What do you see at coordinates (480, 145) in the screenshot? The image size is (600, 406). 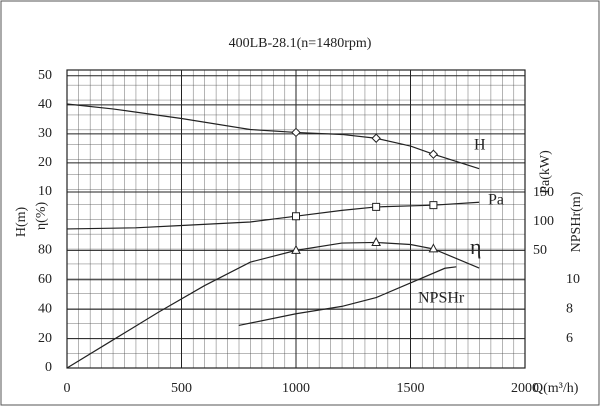 I see `series-label: H` at bounding box center [480, 145].